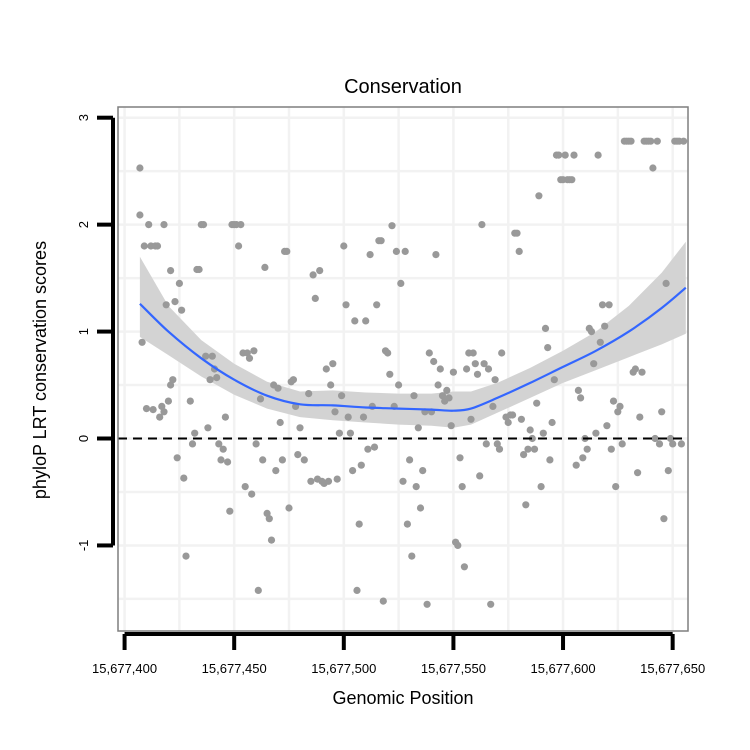 The height and width of the screenshot is (750, 750). I want to click on y-tick-label: 3, so click(83, 117).